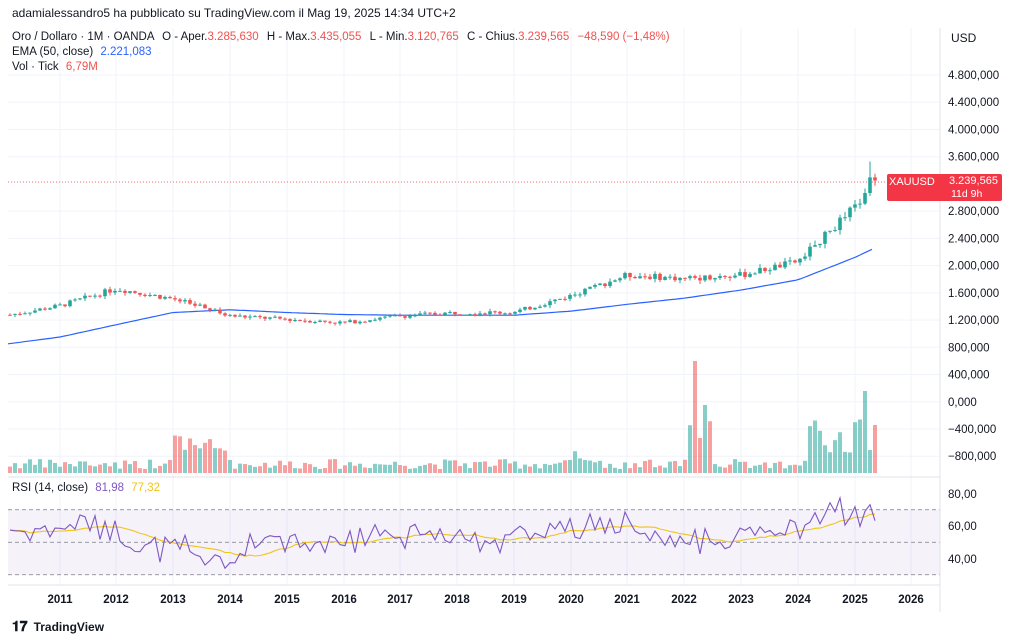 The image size is (1024, 640). Describe the element at coordinates (962, 495) in the screenshot. I see `rsi-axis-label: 80,00` at that location.